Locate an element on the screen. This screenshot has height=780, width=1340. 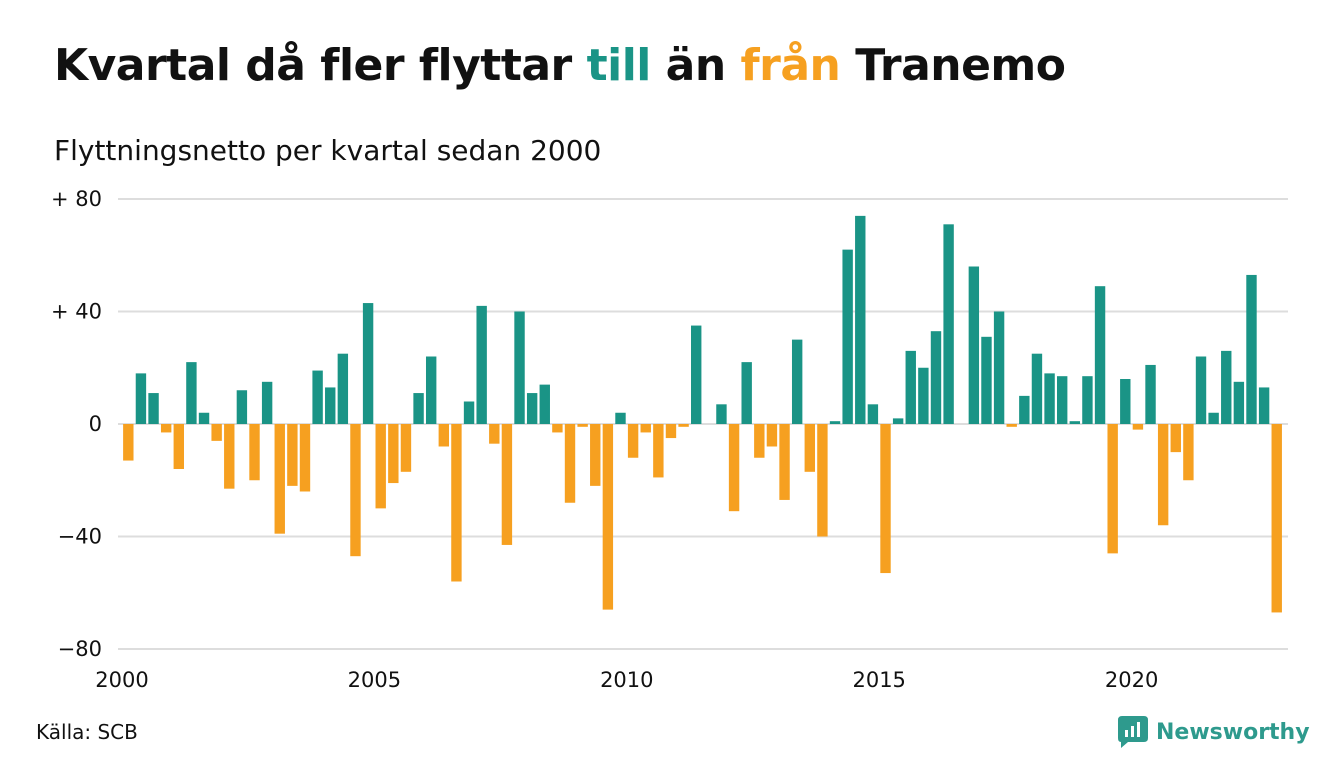
chart-bubble-icon is located at coordinates (1133, 732).